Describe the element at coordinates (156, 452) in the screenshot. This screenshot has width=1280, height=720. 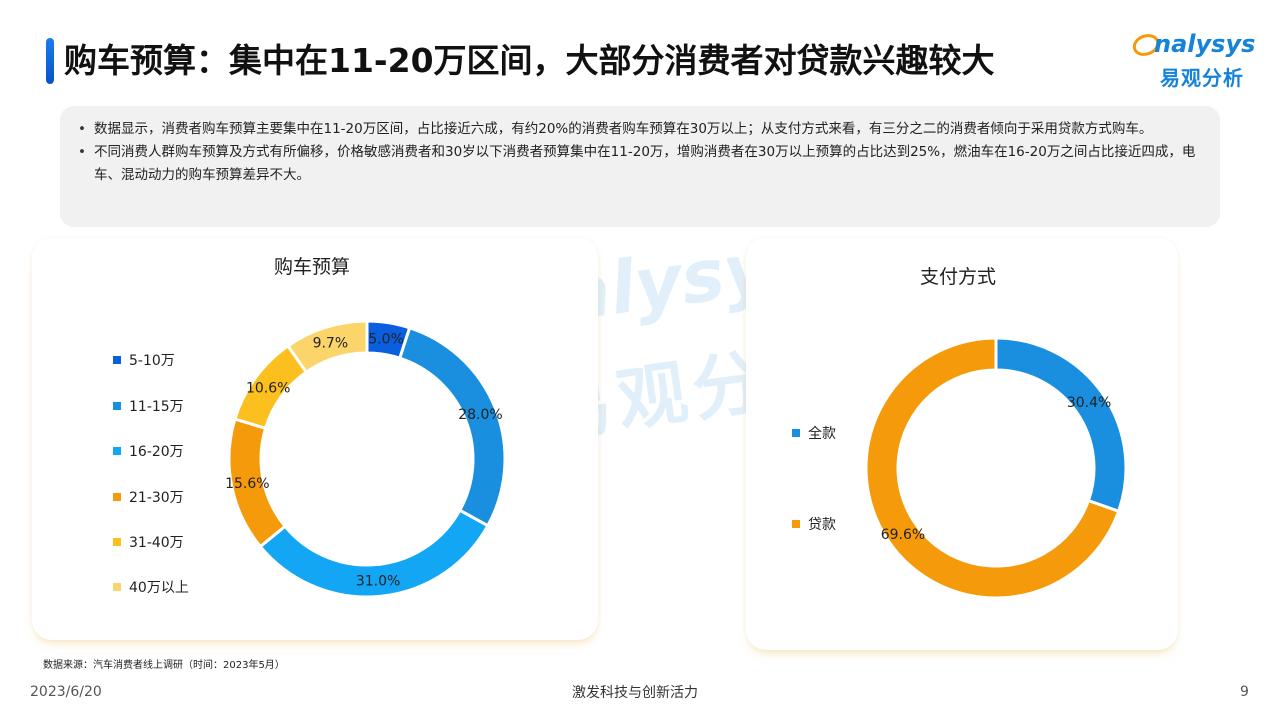
I see `legend-label: 16-20万` at that location.